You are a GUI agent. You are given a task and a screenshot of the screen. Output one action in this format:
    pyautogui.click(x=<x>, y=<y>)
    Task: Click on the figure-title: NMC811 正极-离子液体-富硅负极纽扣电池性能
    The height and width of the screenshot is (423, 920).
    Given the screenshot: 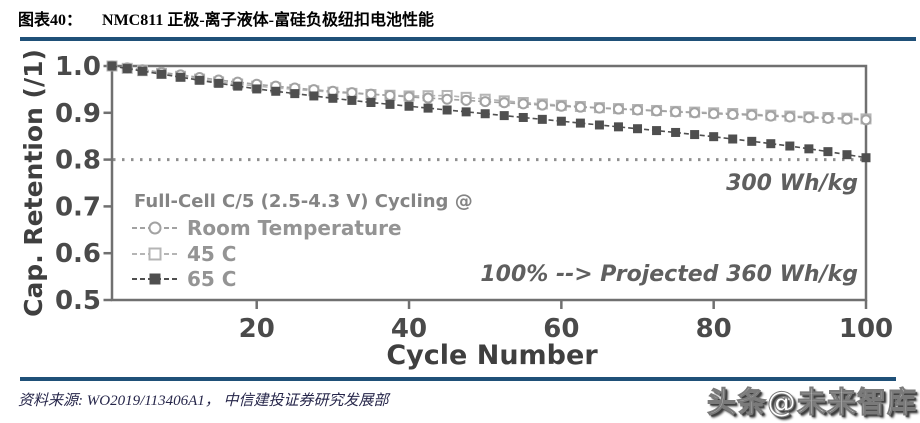 What is the action you would take?
    pyautogui.click(x=268, y=20)
    